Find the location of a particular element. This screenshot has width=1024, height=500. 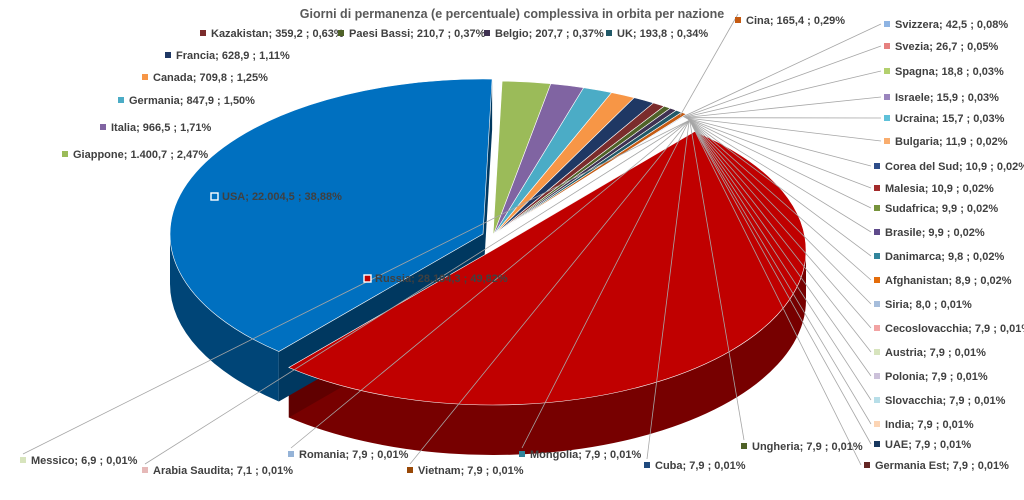

legend-swatch-siria is located at coordinates (877, 304).